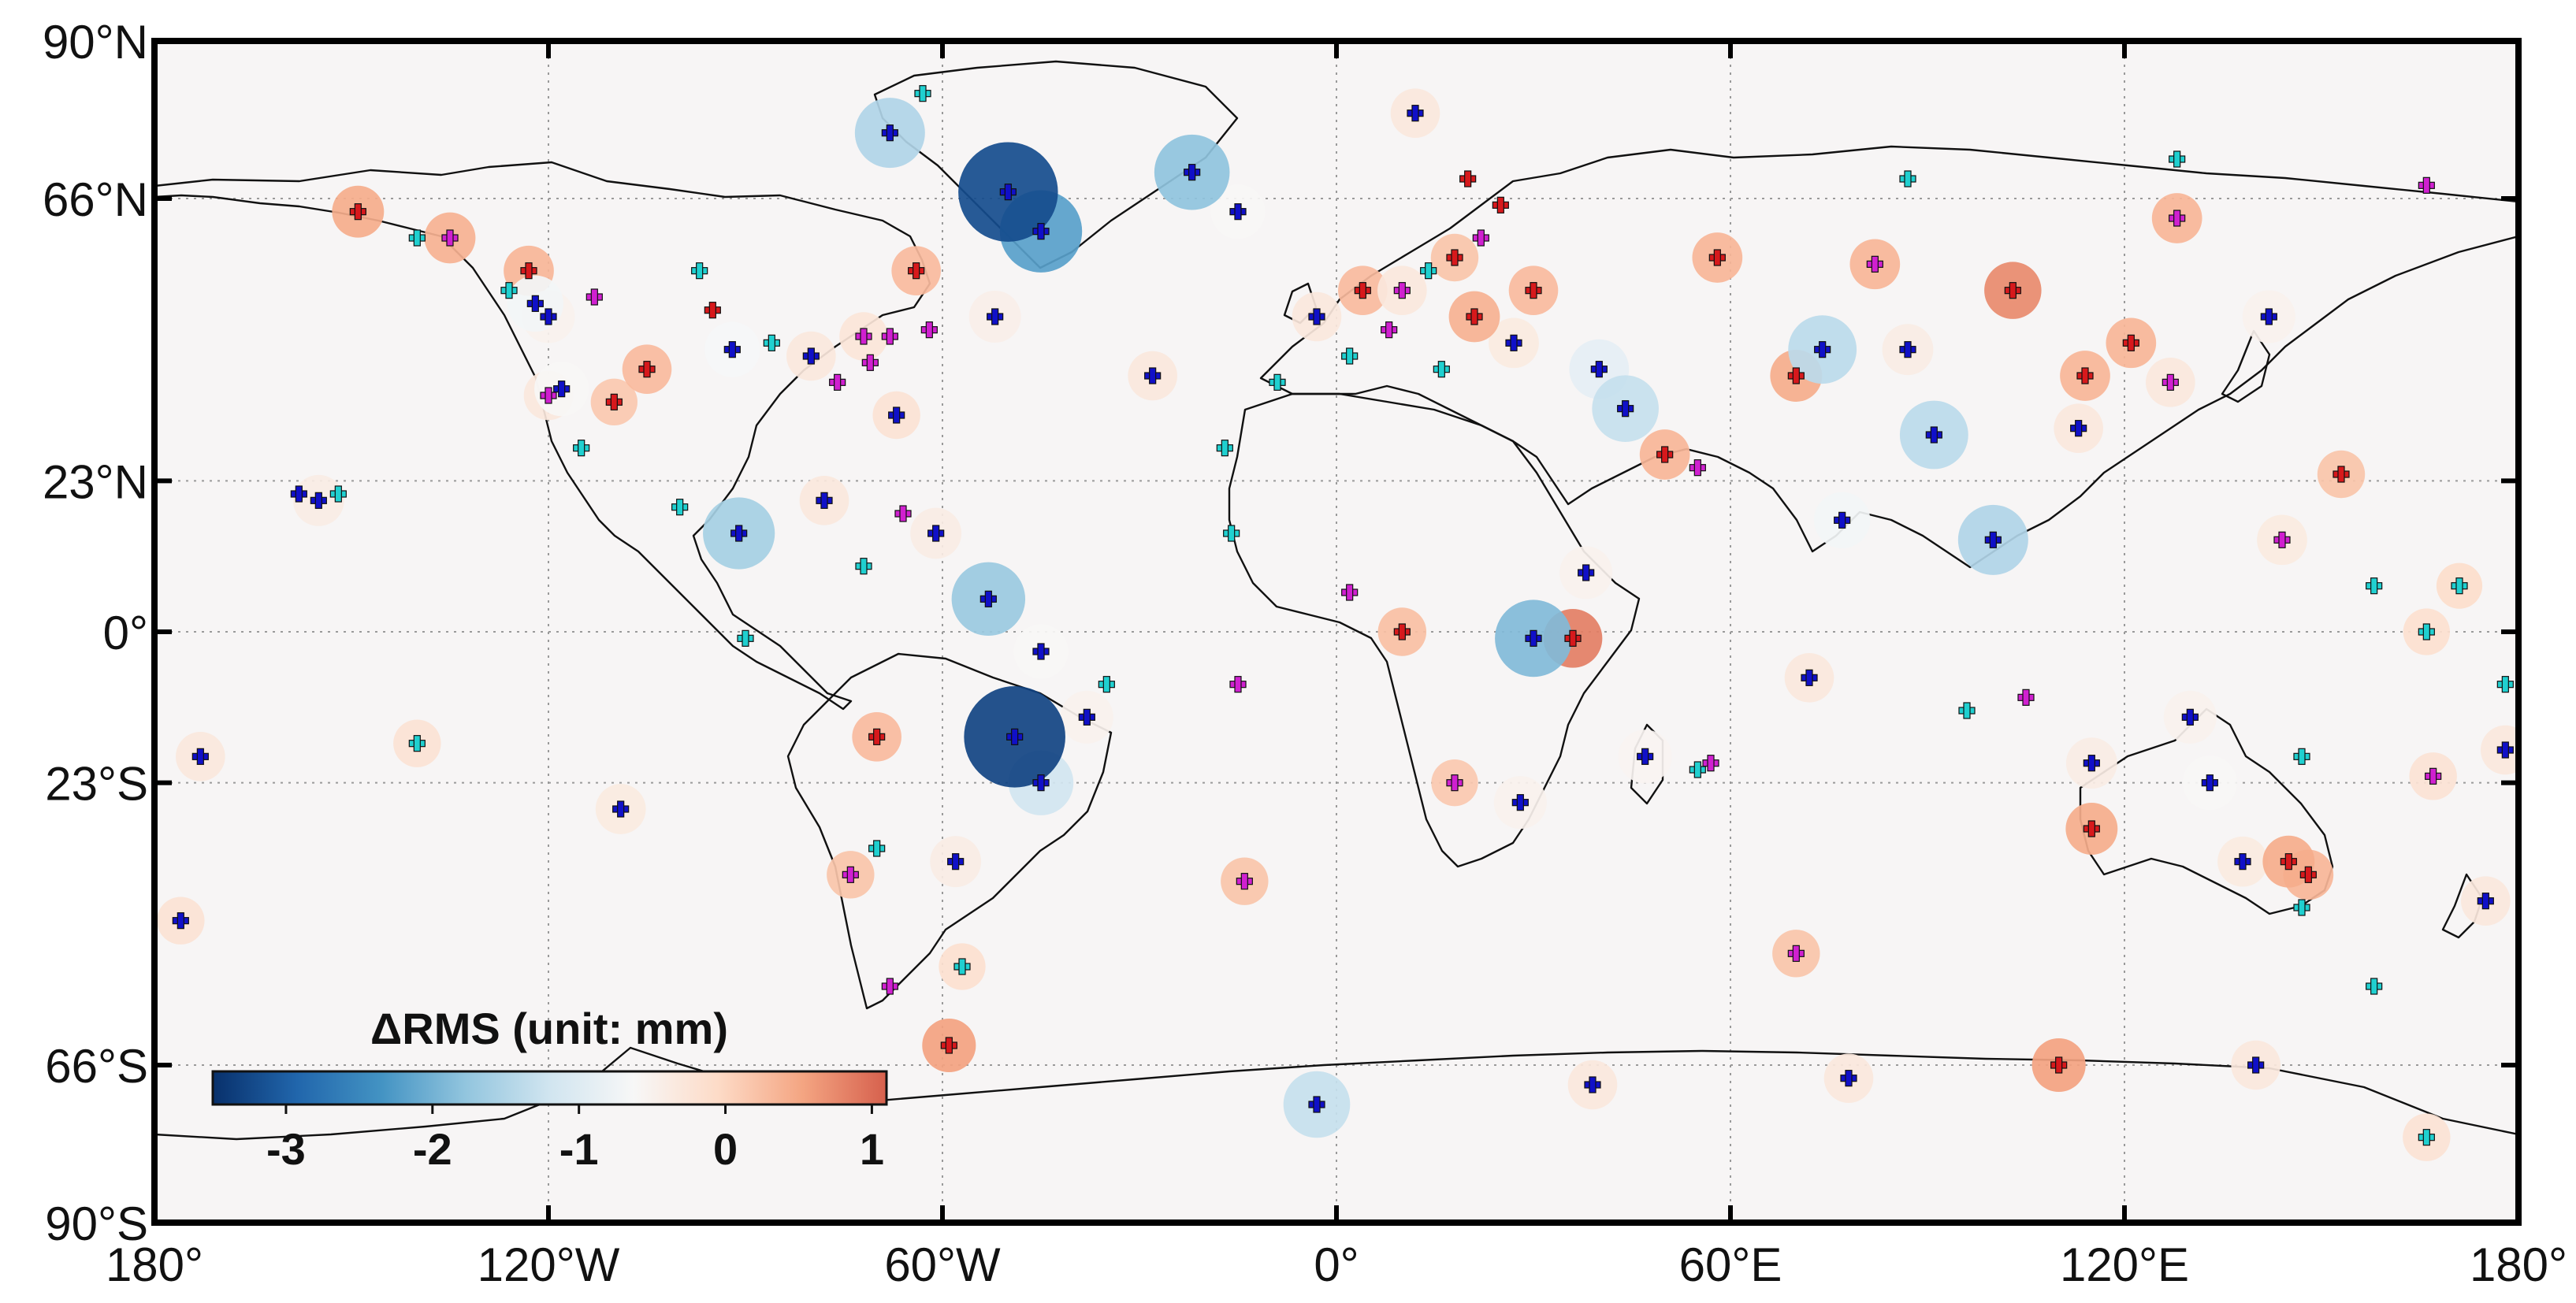 This screenshot has height=1303, width=2576. I want to click on lon-tick-label: 0°, so click(1336, 1264).